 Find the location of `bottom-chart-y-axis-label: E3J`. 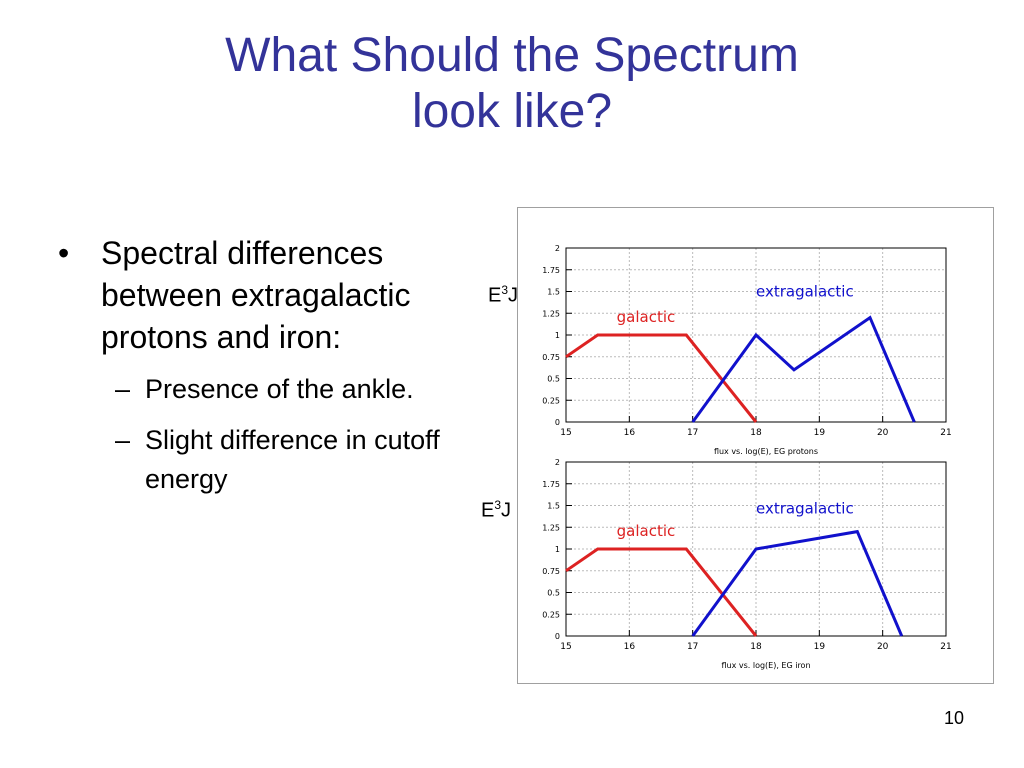

bottom-chart-y-axis-label: E3J is located at coordinates (496, 510).